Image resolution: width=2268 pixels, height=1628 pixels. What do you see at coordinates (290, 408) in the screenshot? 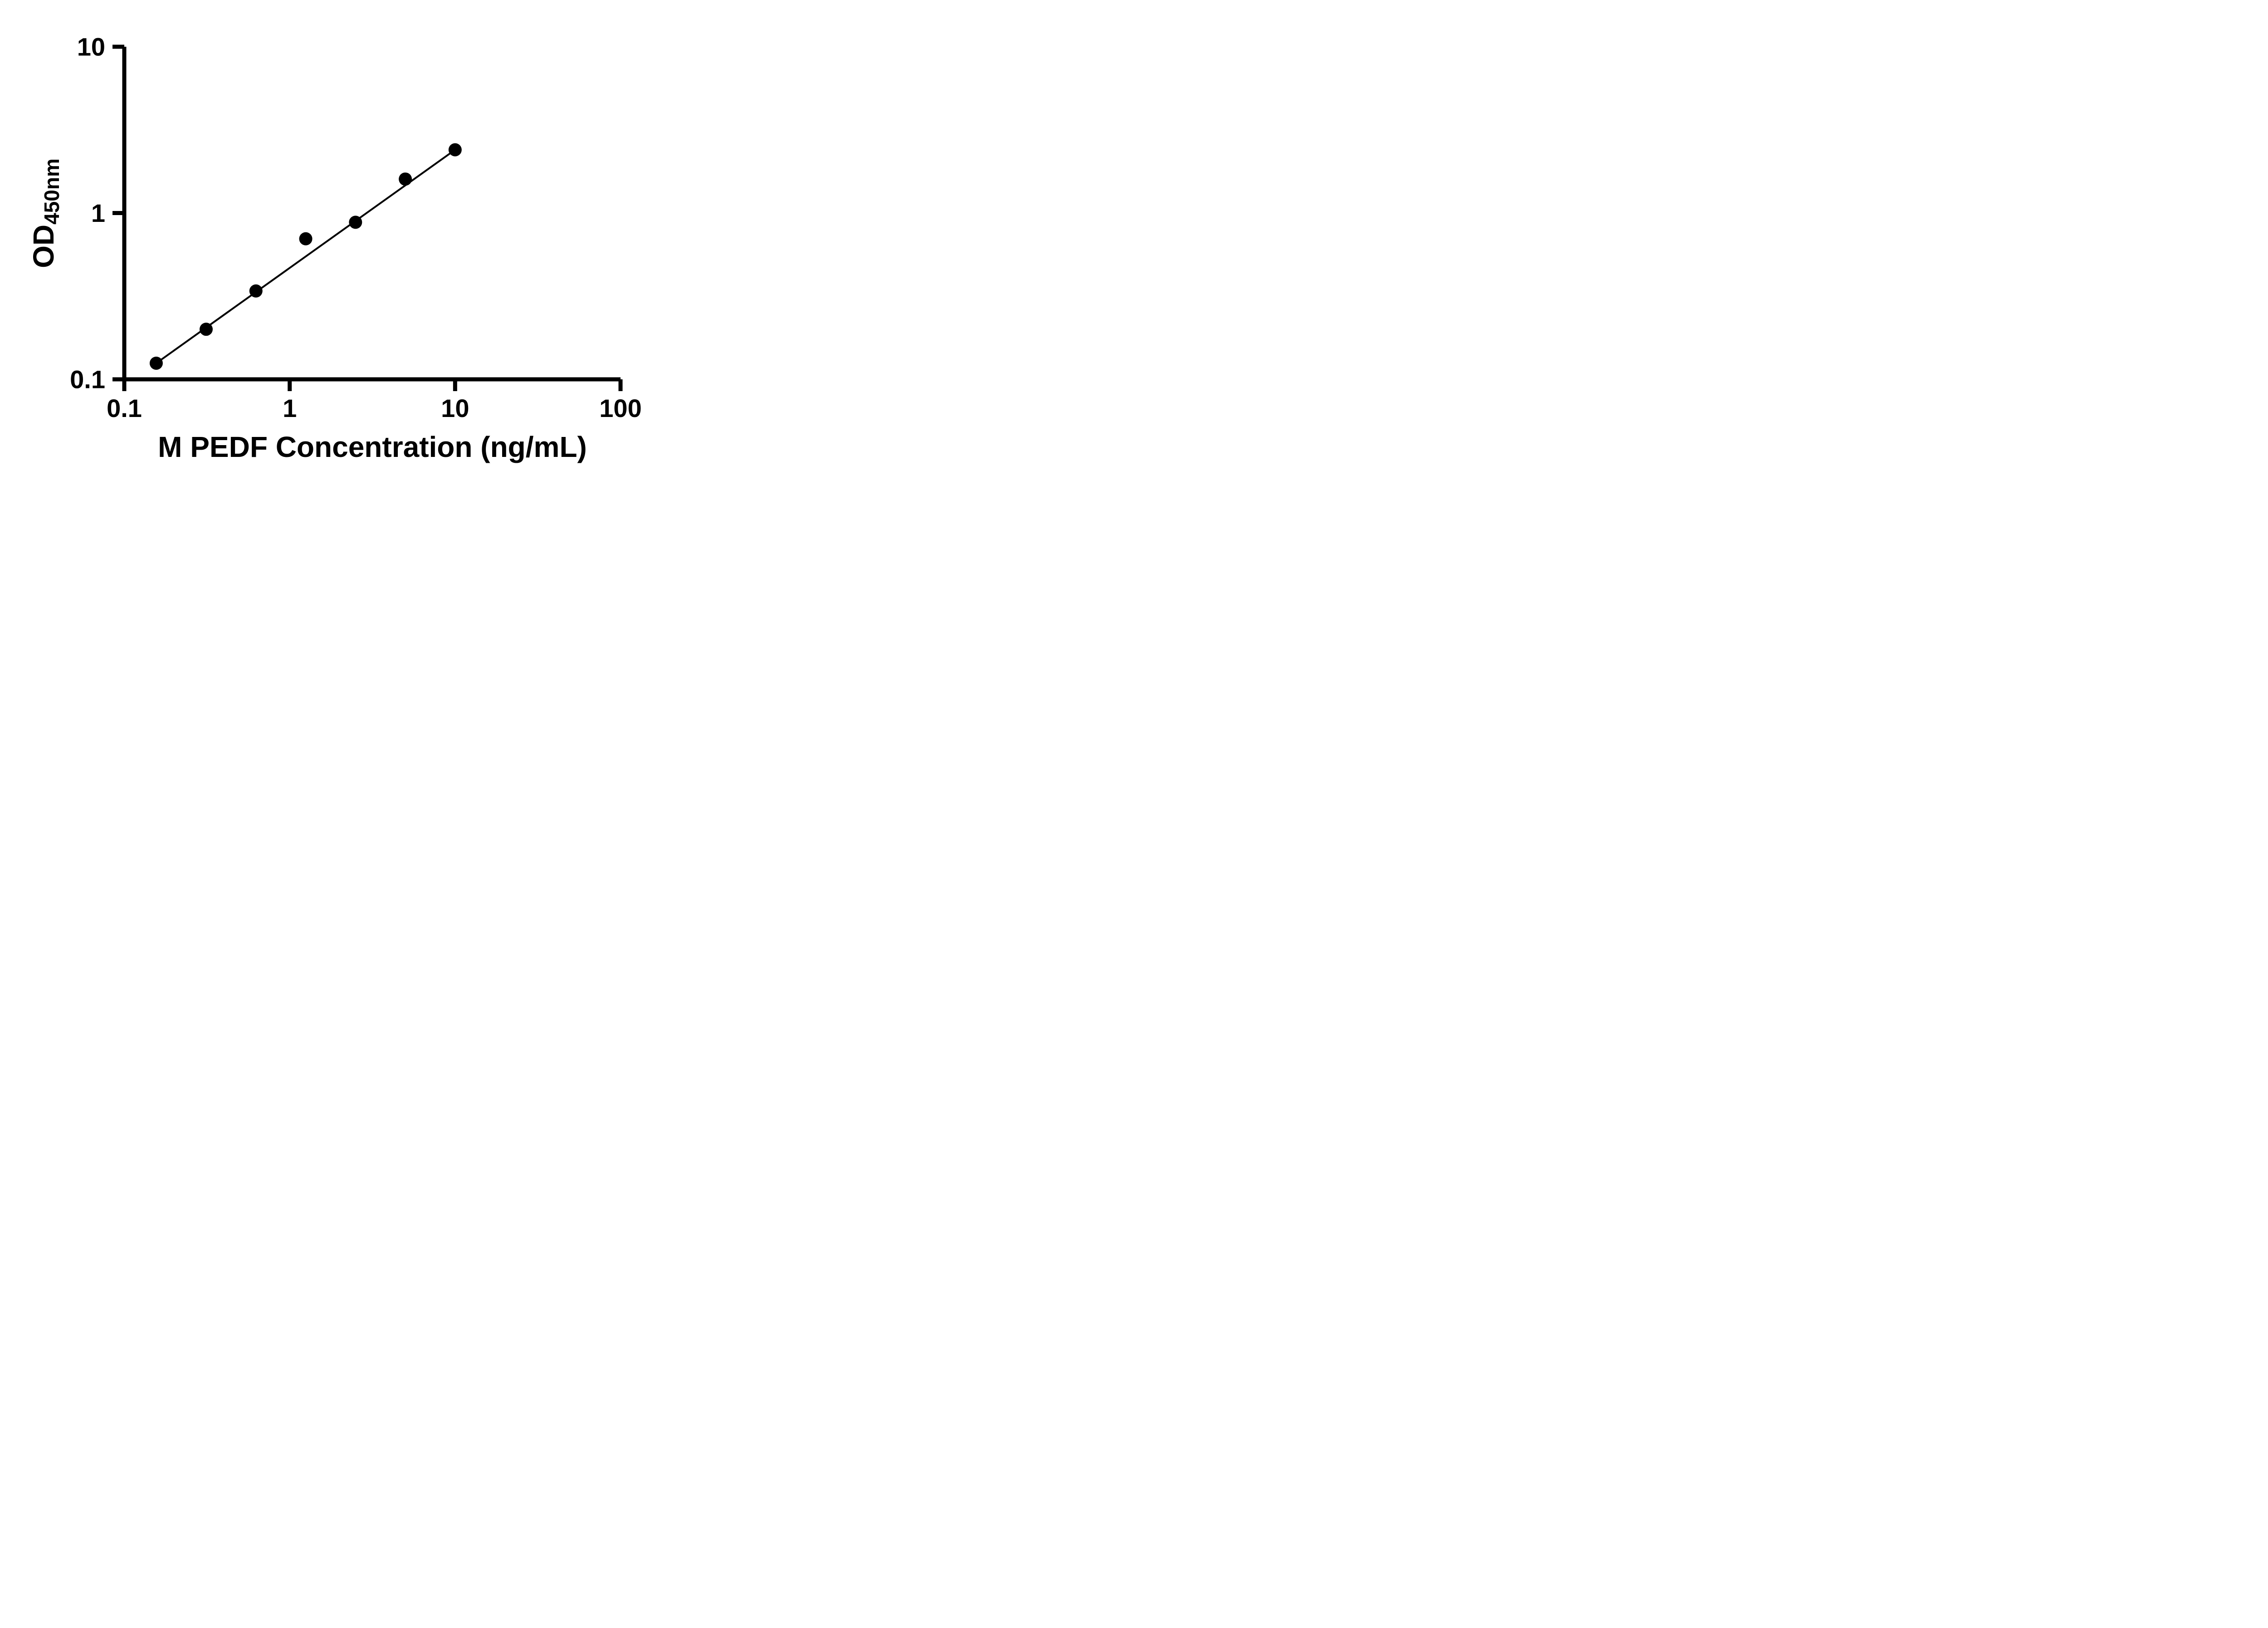
I see `x-tick-label: 1` at bounding box center [290, 408].